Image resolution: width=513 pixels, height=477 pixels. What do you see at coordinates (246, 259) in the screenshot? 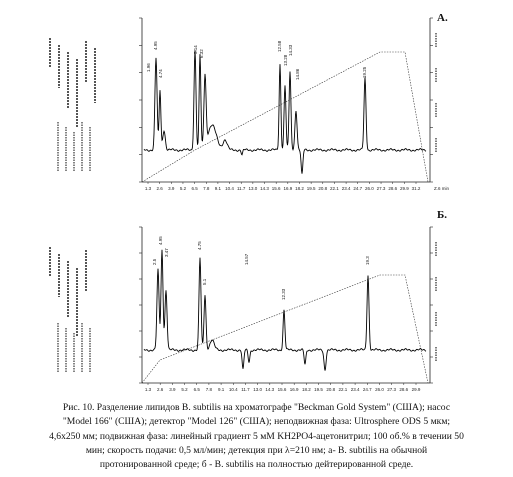
I see `peak-retention-label: 14.57` at bounding box center [246, 259].